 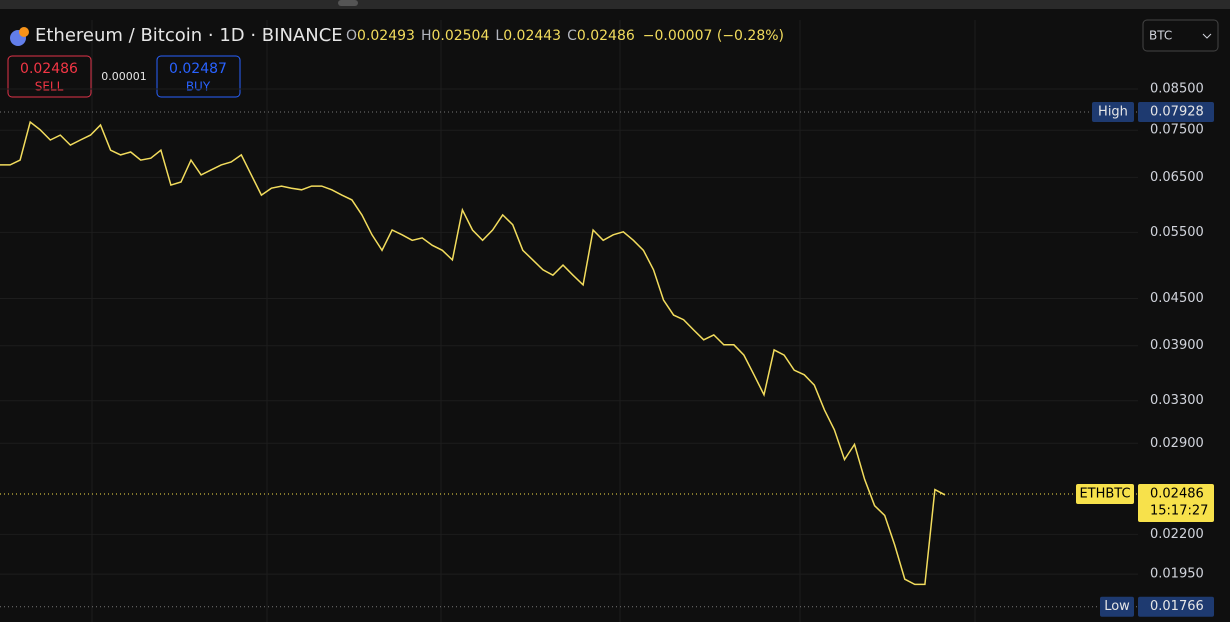 What do you see at coordinates (1160, 36) in the screenshot?
I see `currency: BTC` at bounding box center [1160, 36].